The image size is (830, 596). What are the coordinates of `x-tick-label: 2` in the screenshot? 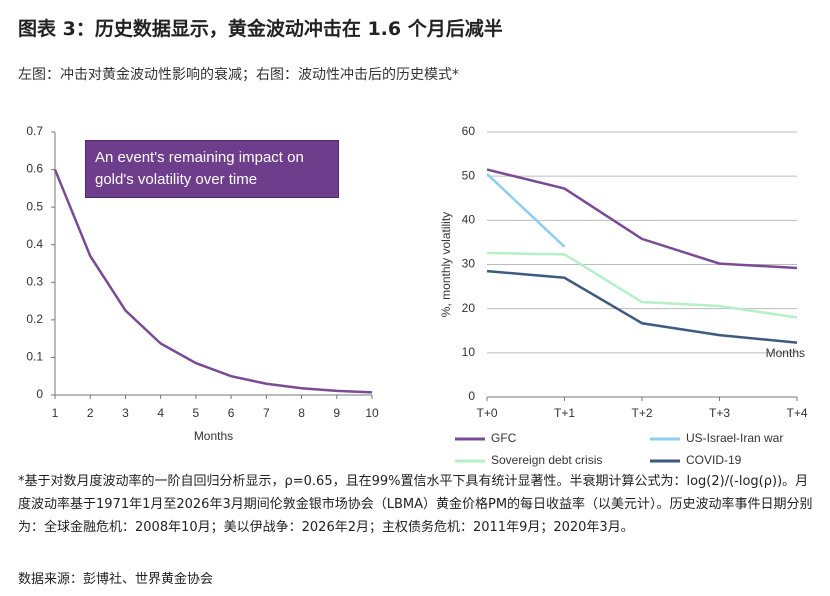 It's located at (90, 413).